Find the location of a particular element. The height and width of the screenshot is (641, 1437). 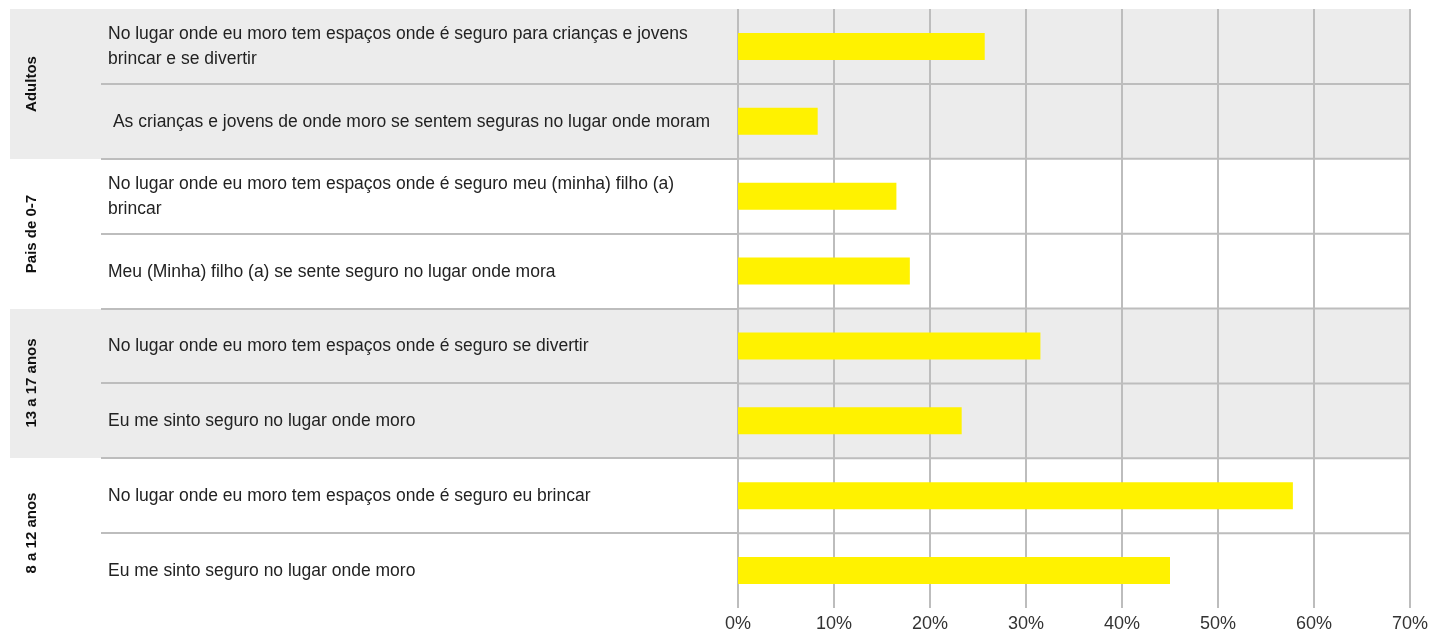

y-tick-label: No lugar onde eu moro tem espaços onde é seguro meu (minha) filho (a) brincar is located at coordinates (392, 196).